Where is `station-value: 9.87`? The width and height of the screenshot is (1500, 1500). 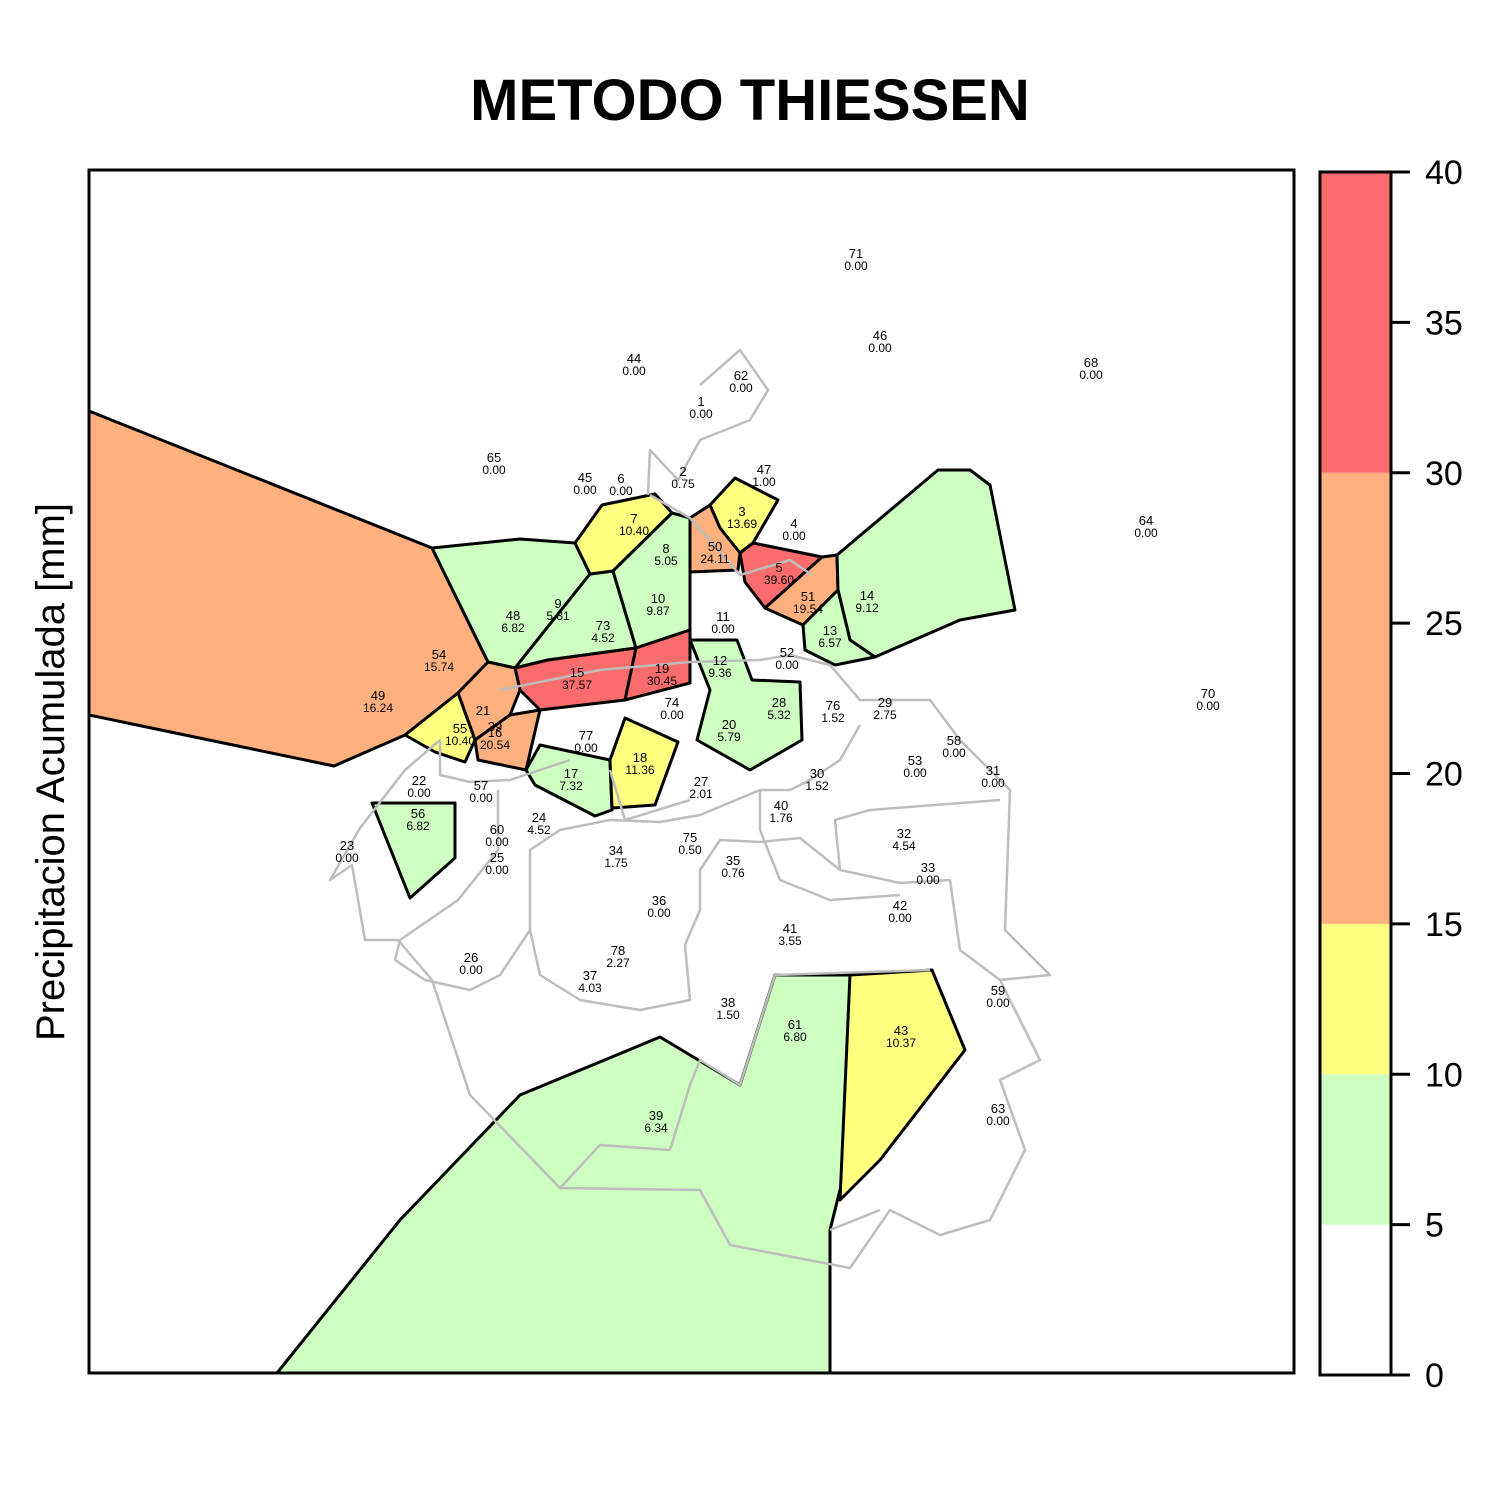
station-value: 9.87 is located at coordinates (658, 611).